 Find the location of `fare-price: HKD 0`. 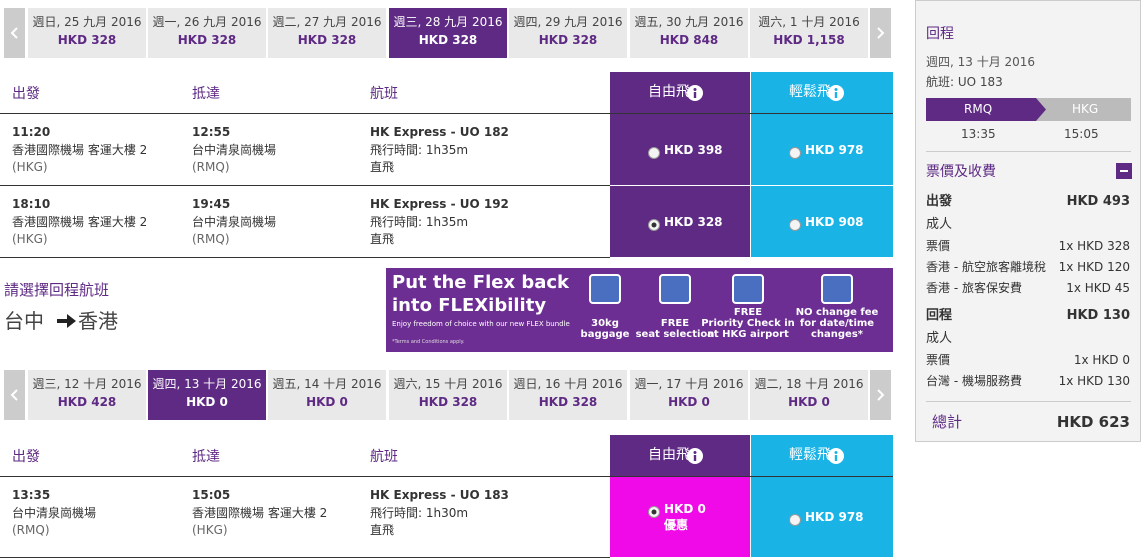

fare-price: HKD 0 is located at coordinates (685, 509).